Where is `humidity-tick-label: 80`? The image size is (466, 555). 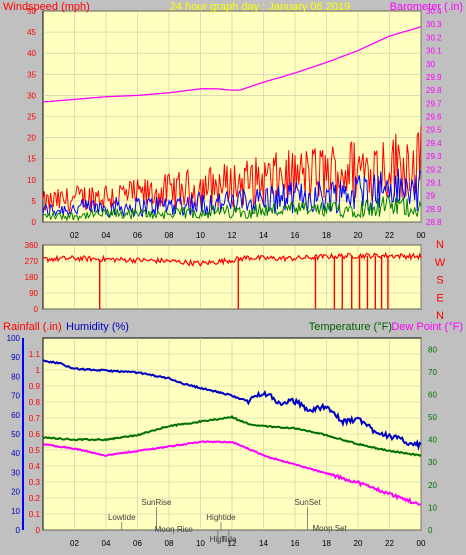
humidity-tick-label: 80 is located at coordinates (15, 376).